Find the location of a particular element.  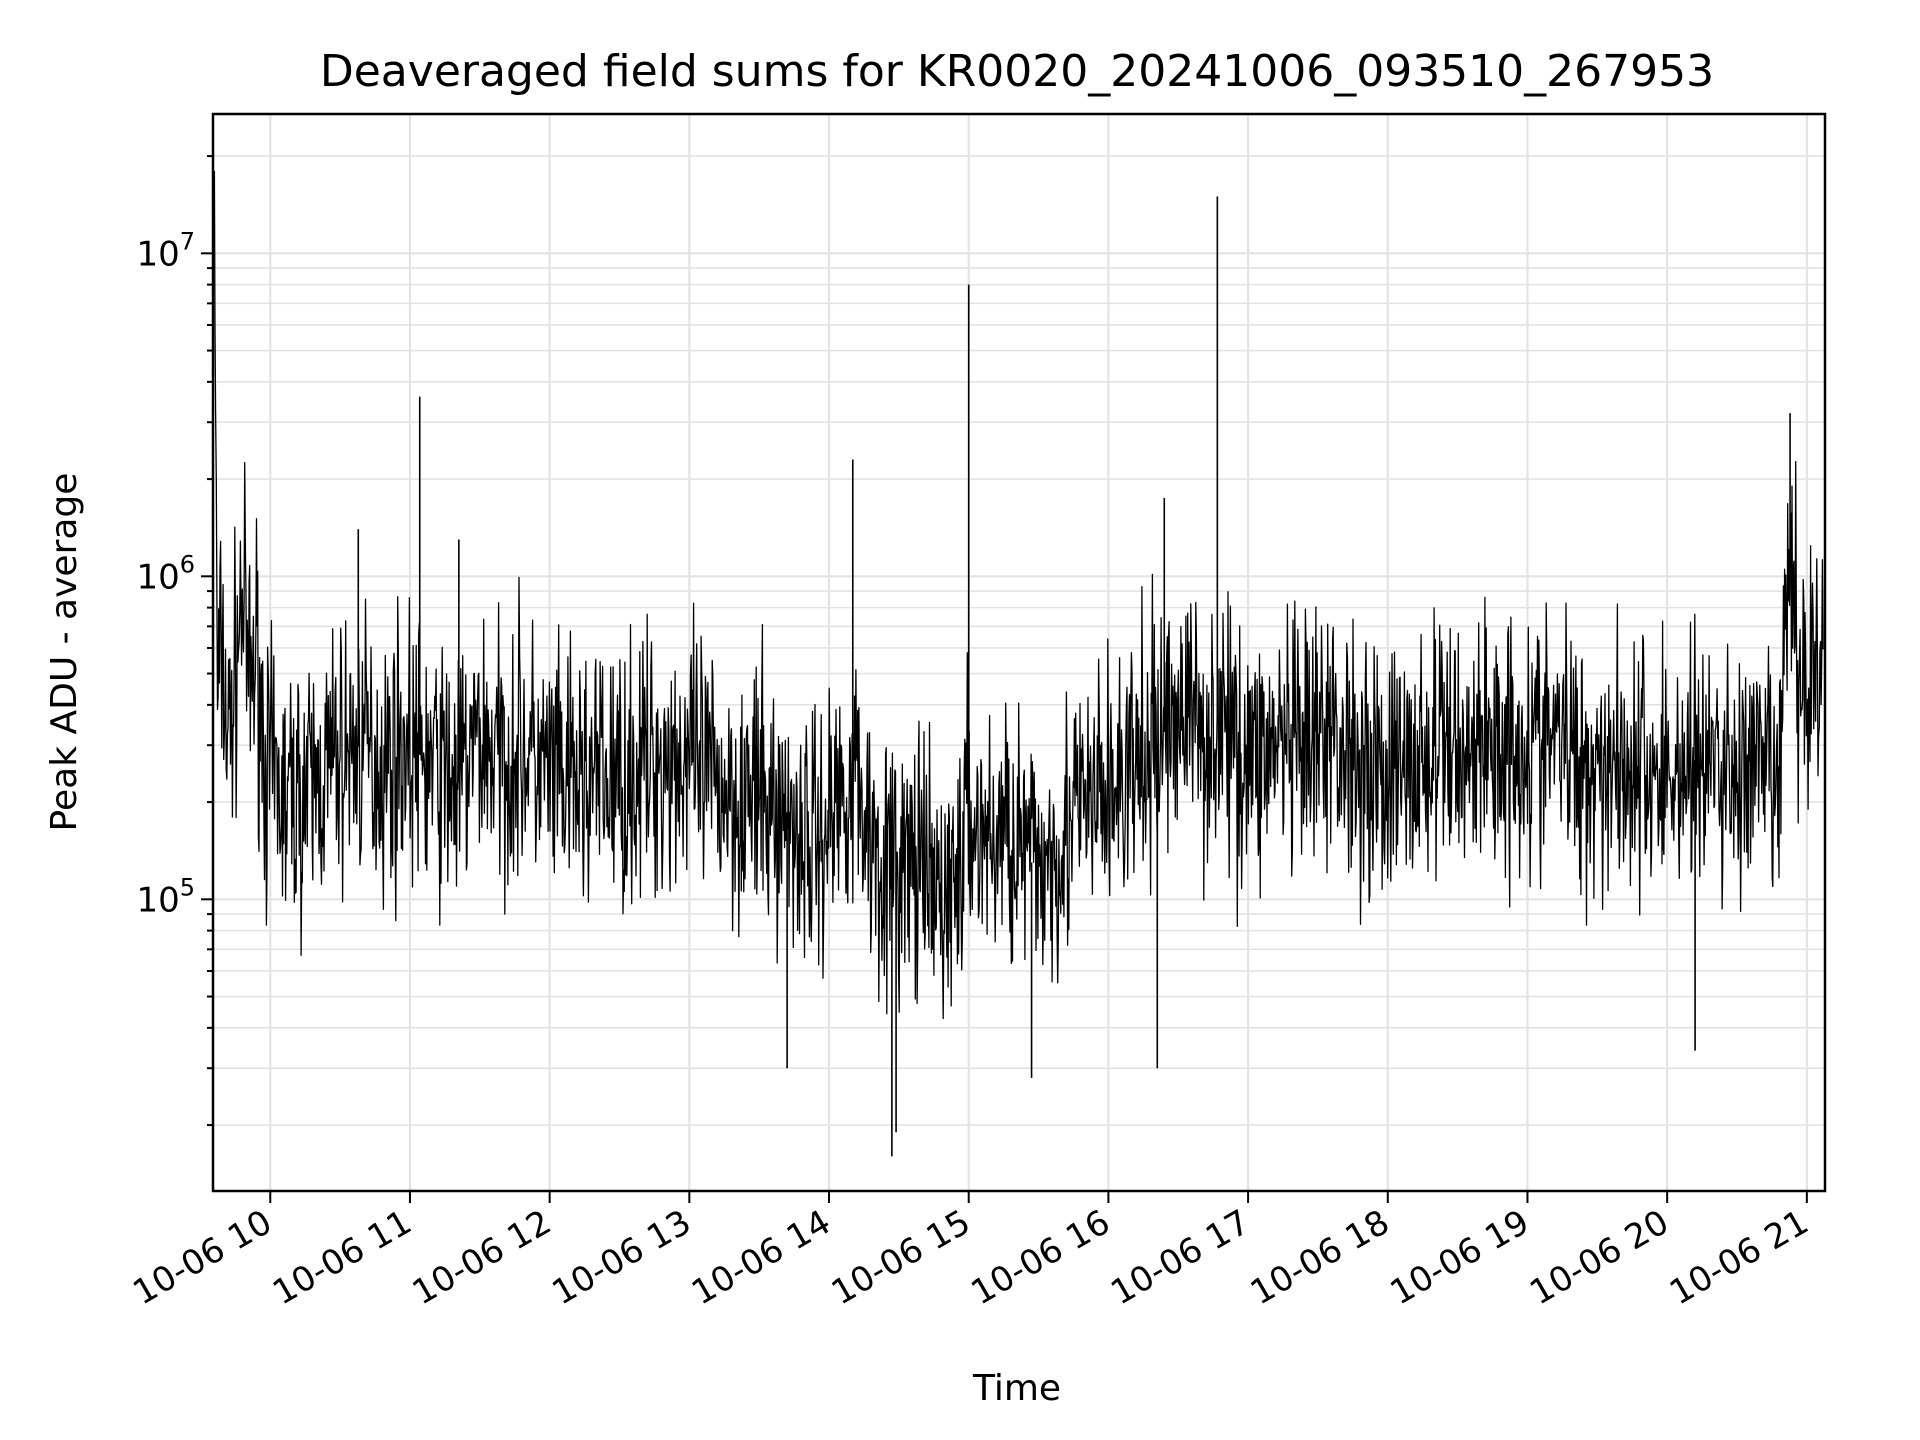

y-tick-label: 10⁵ is located at coordinates (165, 896).